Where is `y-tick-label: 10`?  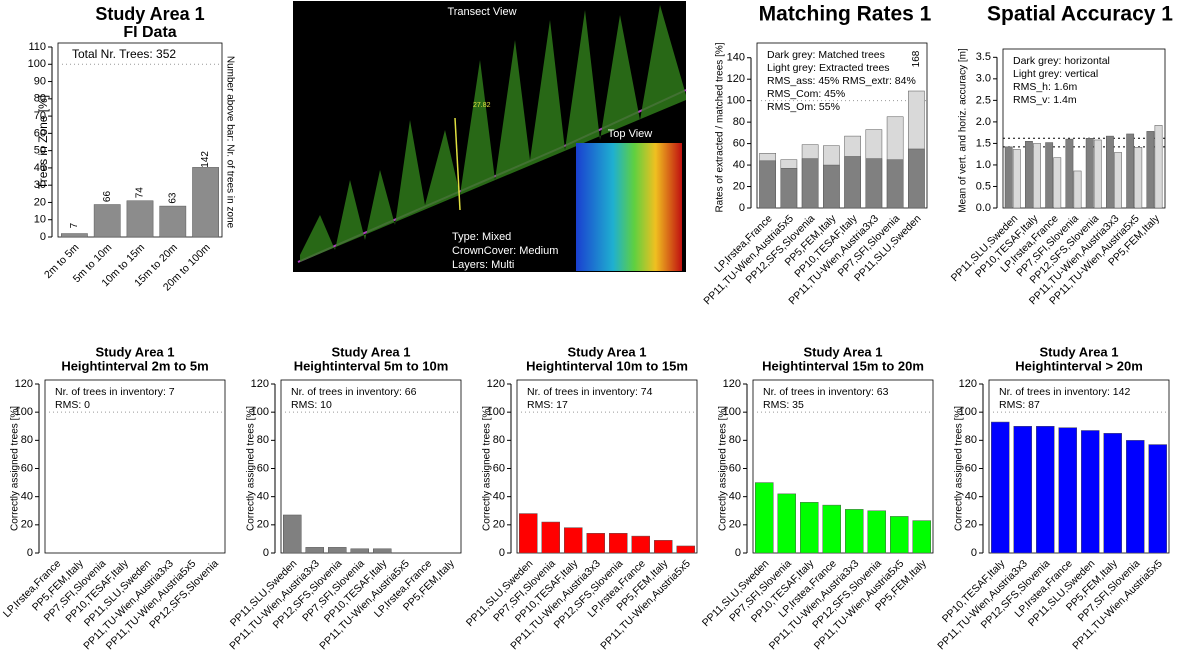
y-tick-label: 10 is located at coordinates (40, 220).